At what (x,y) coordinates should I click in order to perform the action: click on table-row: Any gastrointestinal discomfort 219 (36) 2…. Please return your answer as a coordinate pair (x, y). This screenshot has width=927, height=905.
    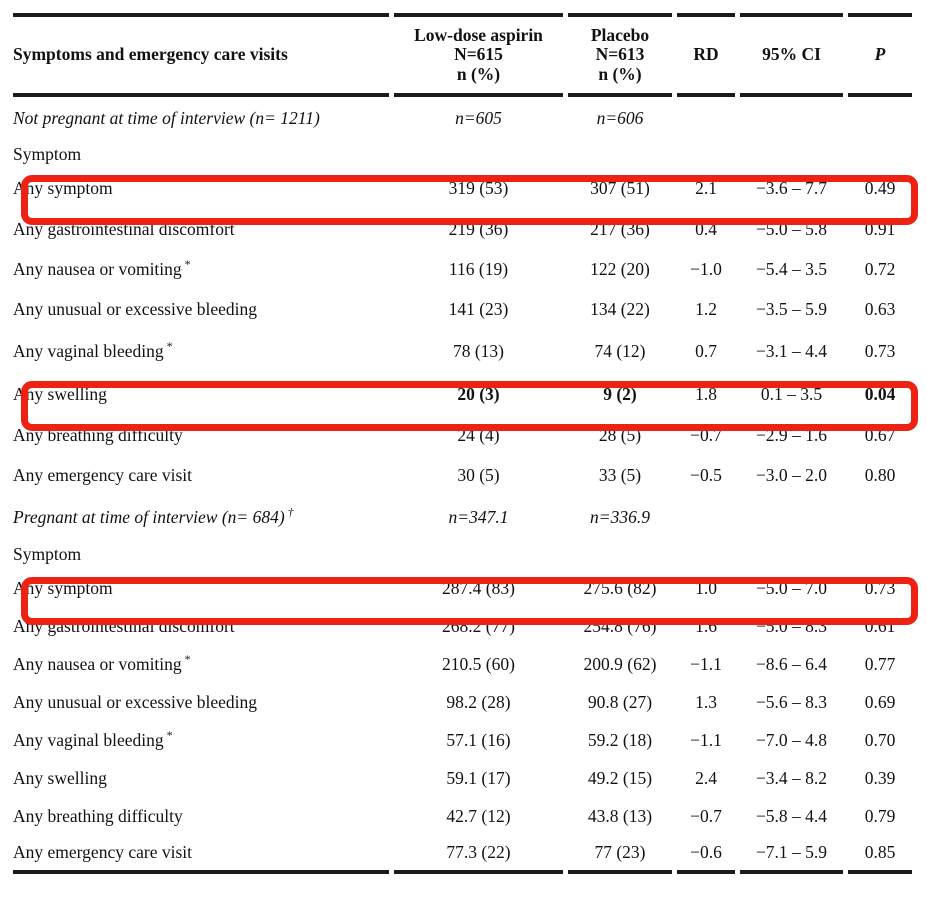
    Looking at the image, I should click on (462, 230).